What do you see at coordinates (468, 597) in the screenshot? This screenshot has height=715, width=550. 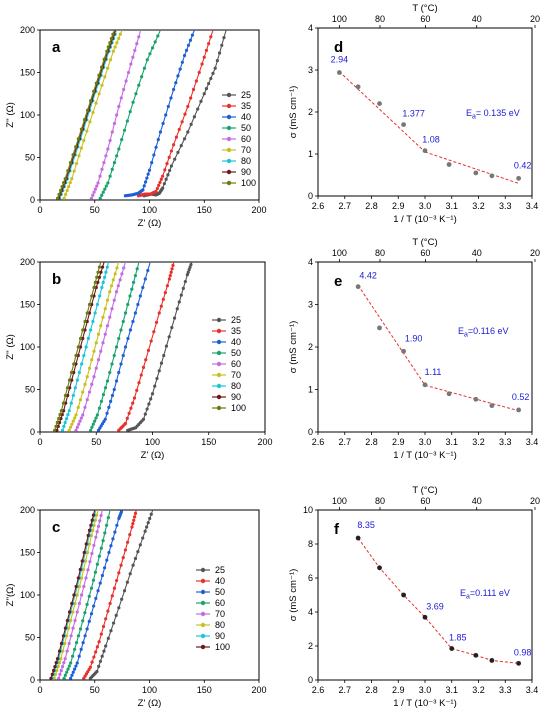 I see `ea-subscript: a` at bounding box center [468, 597].